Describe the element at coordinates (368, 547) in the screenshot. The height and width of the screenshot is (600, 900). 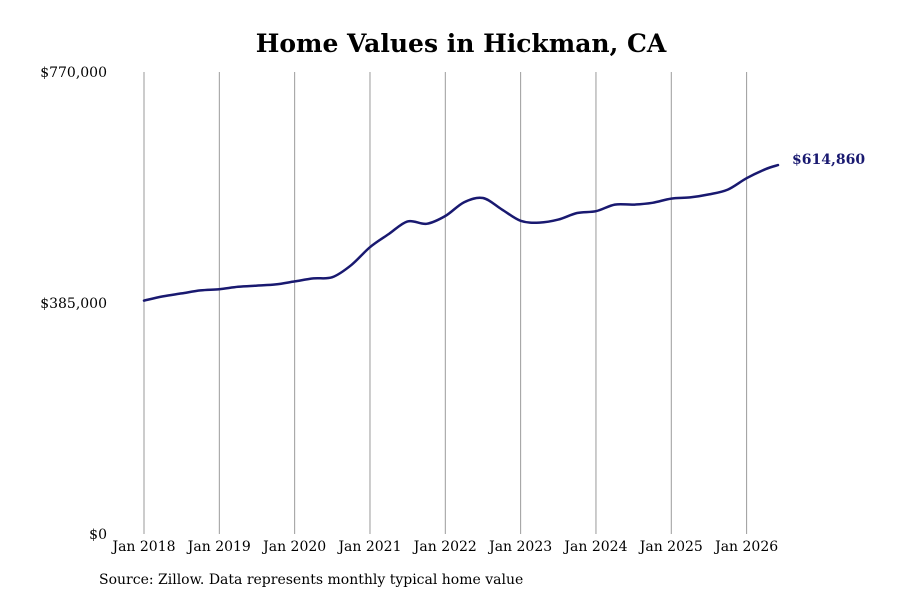
I see `x-tick-label: Jan 2021` at that location.